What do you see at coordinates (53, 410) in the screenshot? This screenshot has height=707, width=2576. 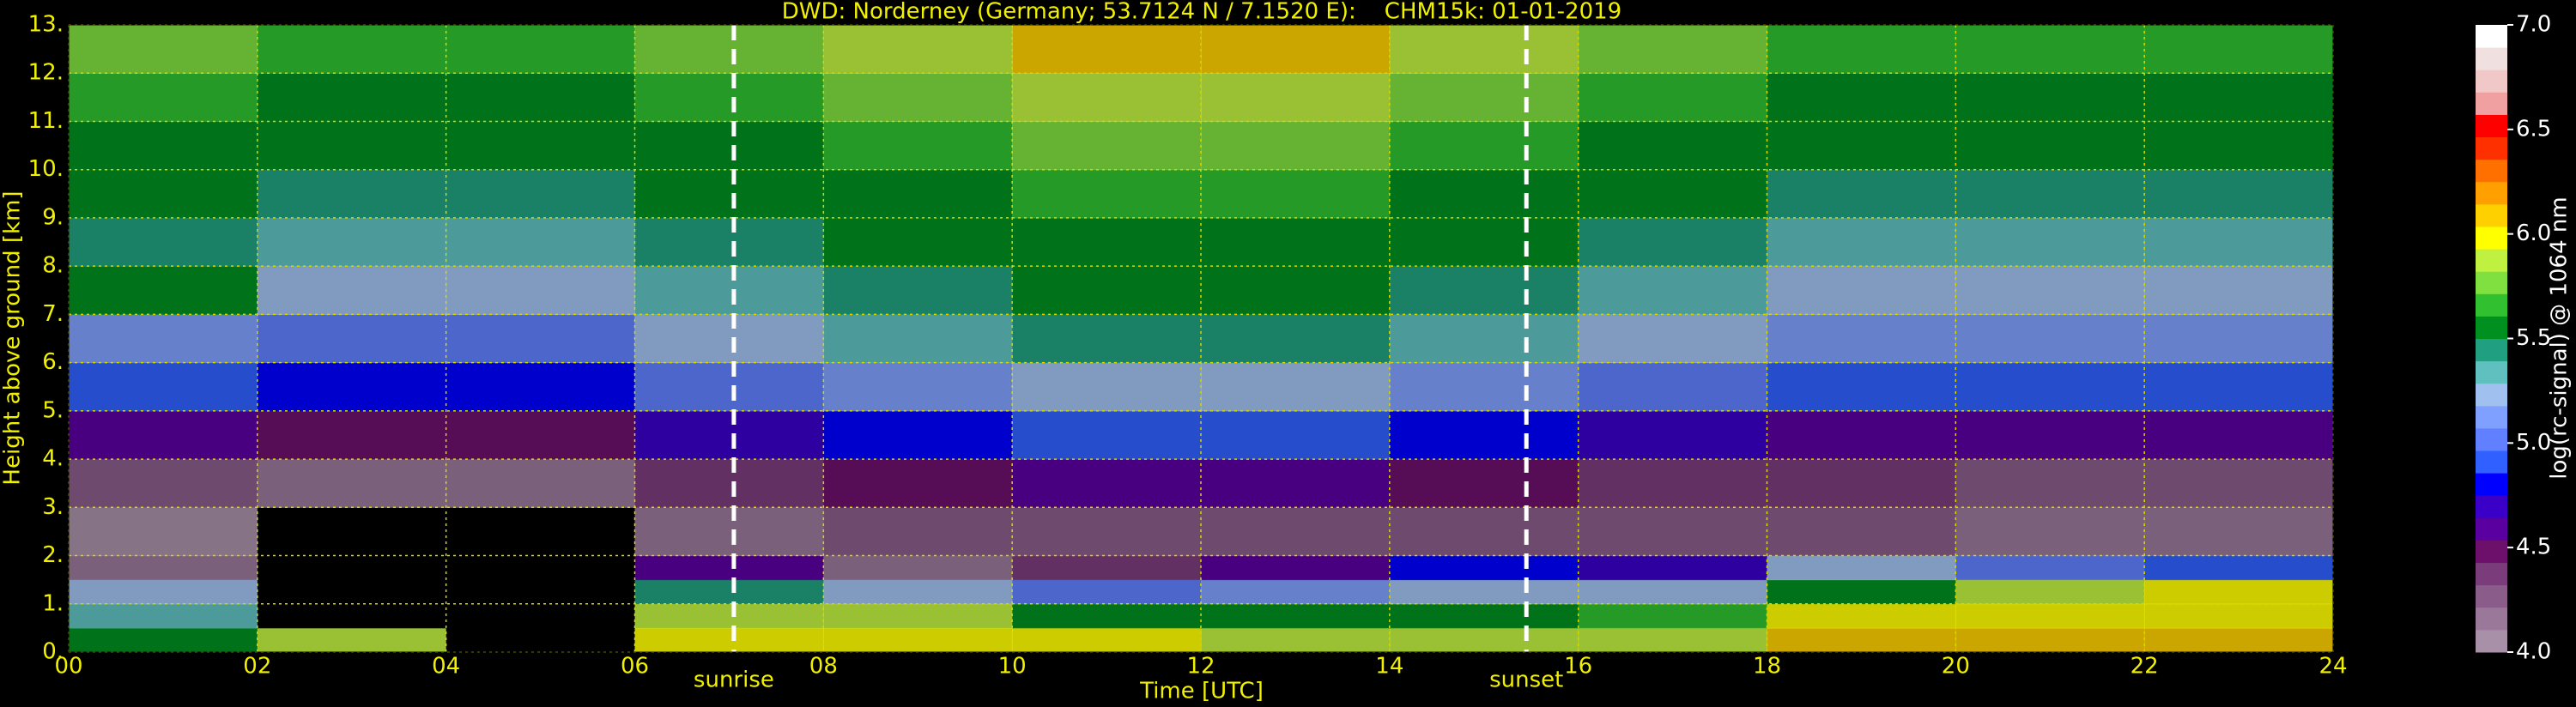 I see `y-tick-label: 5.` at bounding box center [53, 410].